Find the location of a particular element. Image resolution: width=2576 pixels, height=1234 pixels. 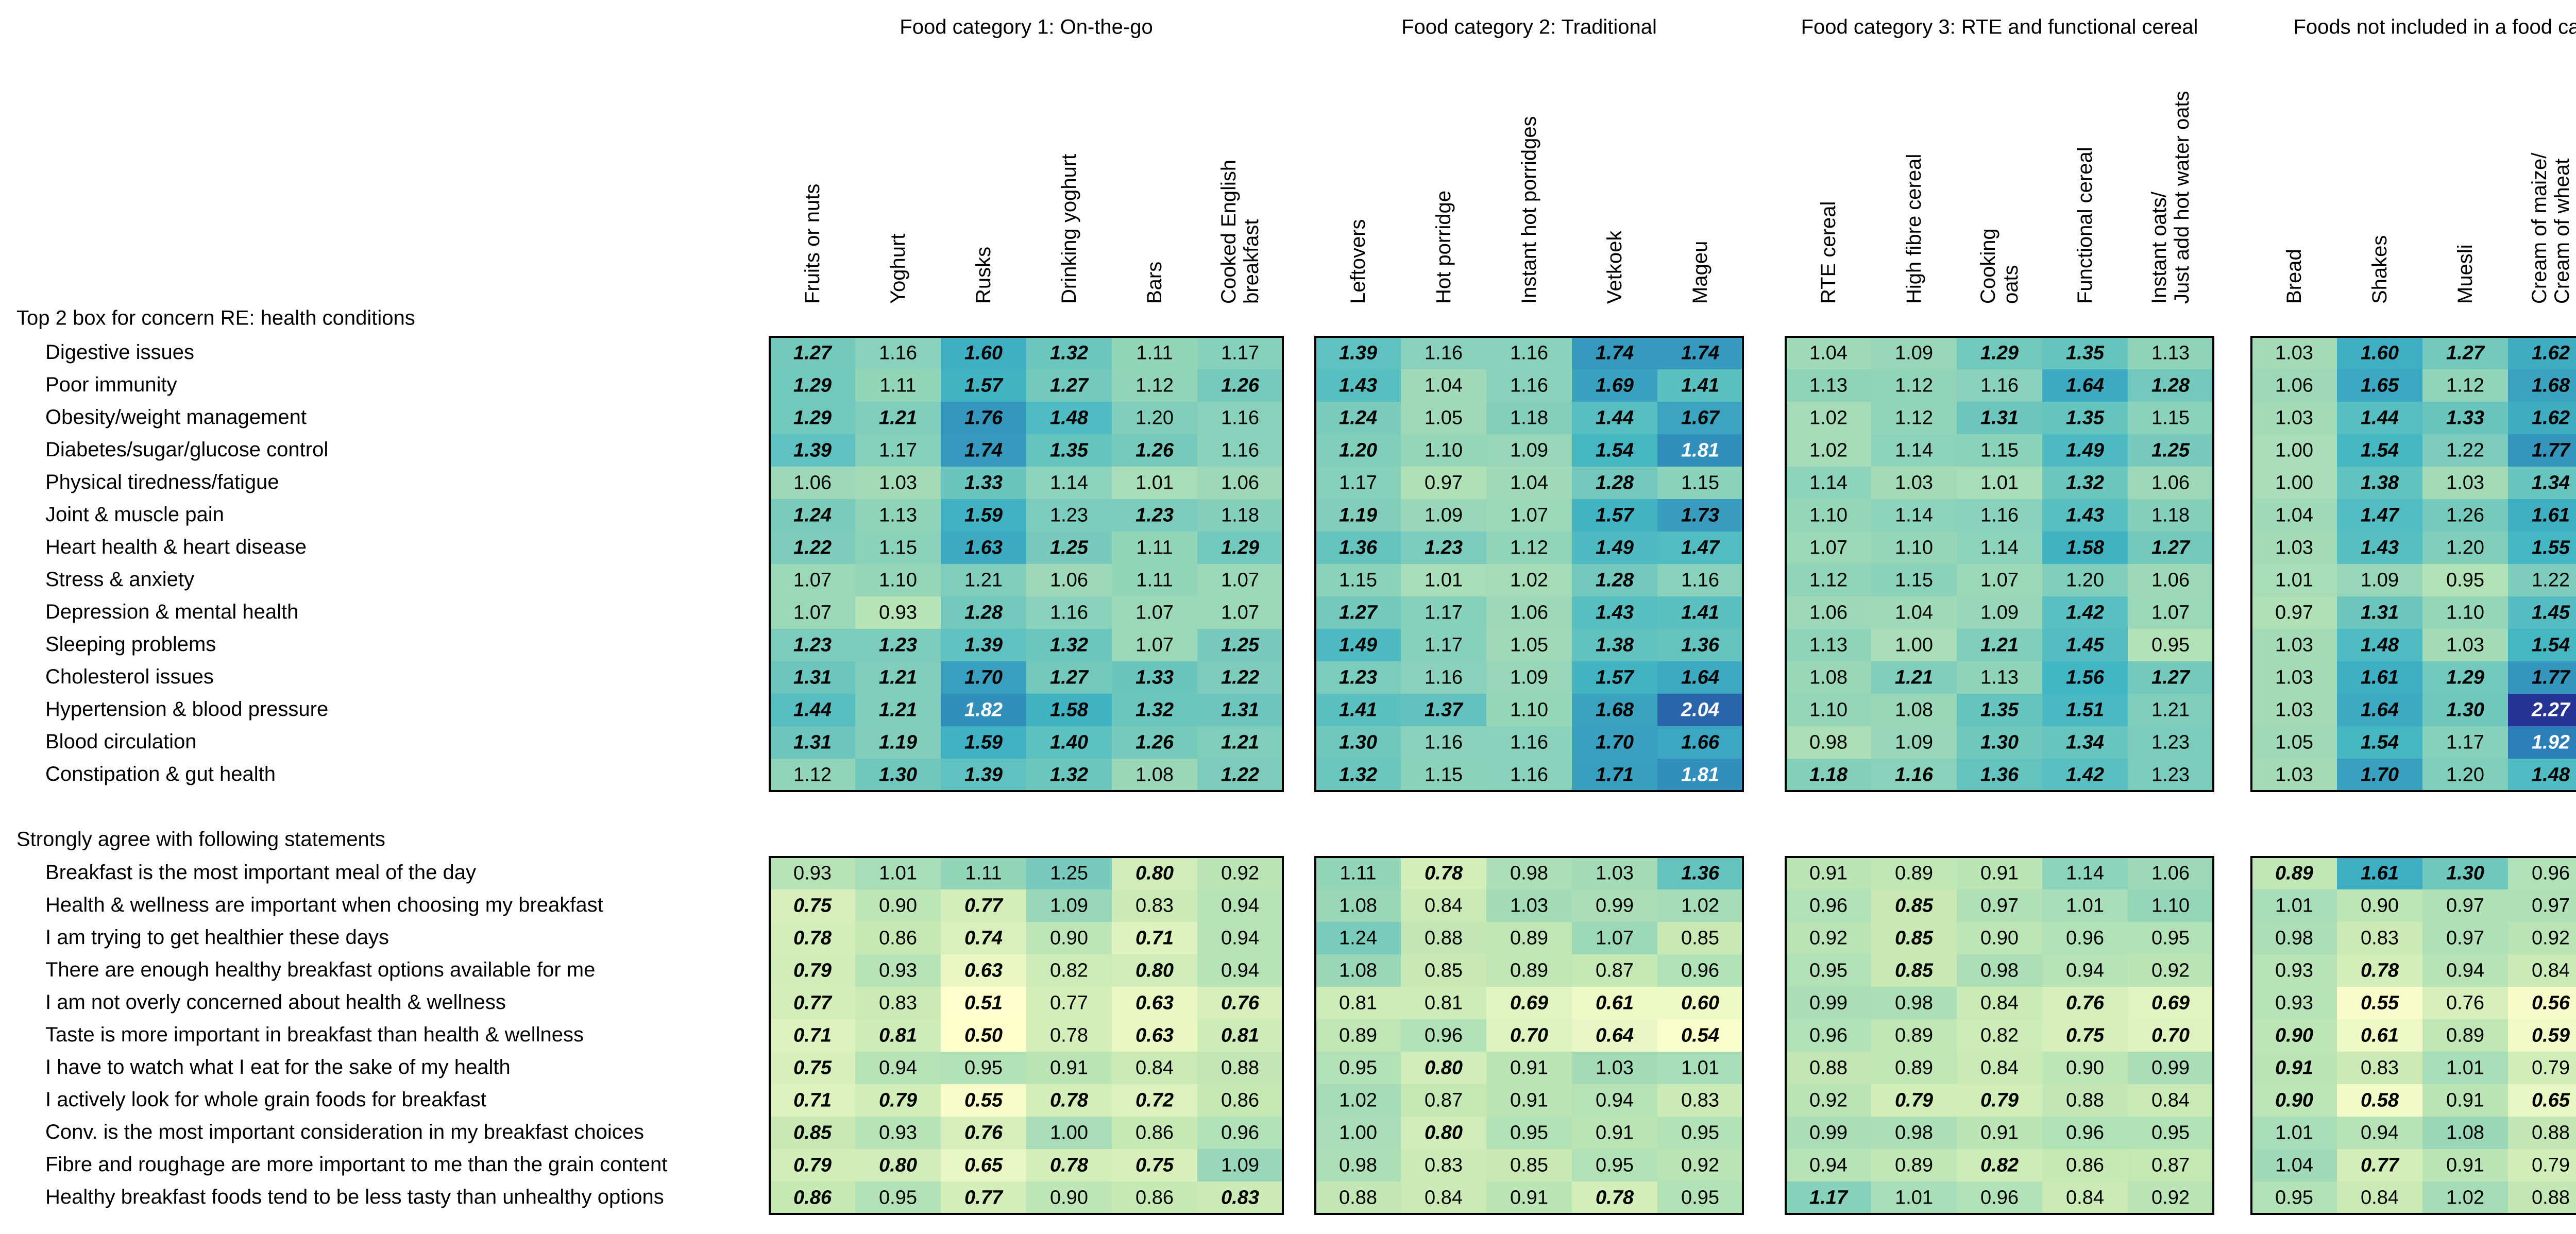

cell-value-label: 1.05 is located at coordinates (1529, 646).